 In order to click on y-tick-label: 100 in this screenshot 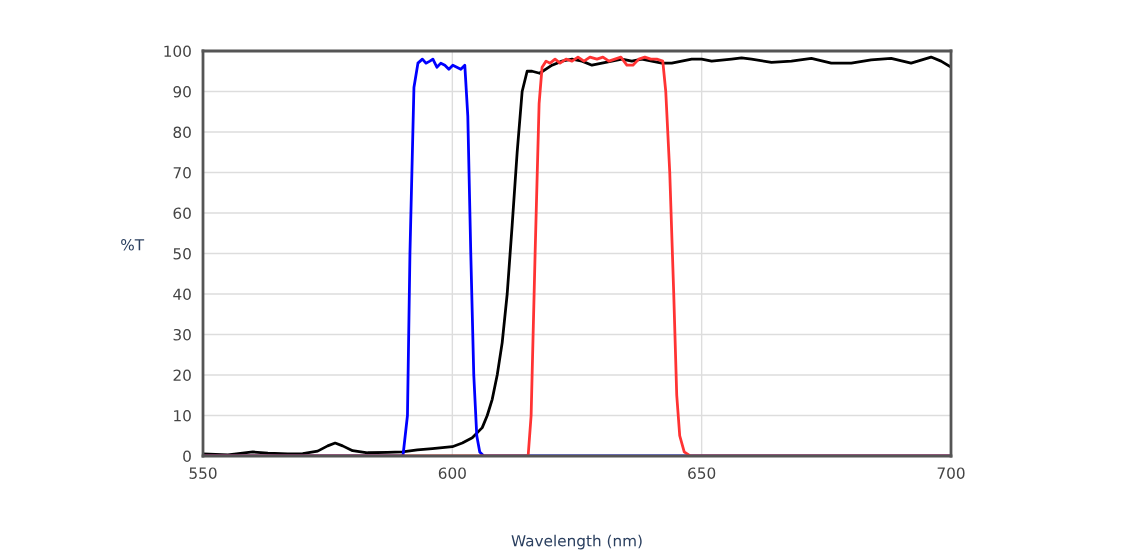, I will do `click(177, 51)`.